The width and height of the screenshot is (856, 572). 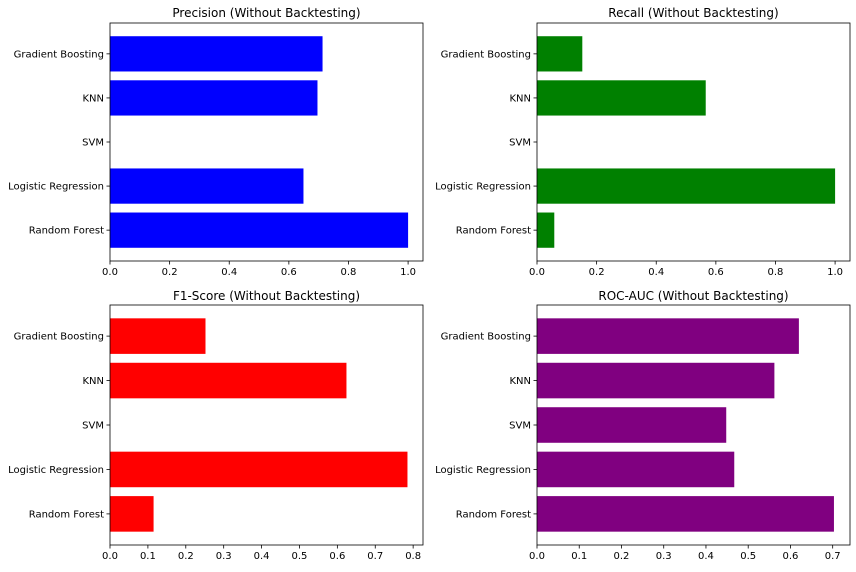 What do you see at coordinates (266, 296) in the screenshot?
I see `chart-title: F1-Score (Without Backtesting)` at bounding box center [266, 296].